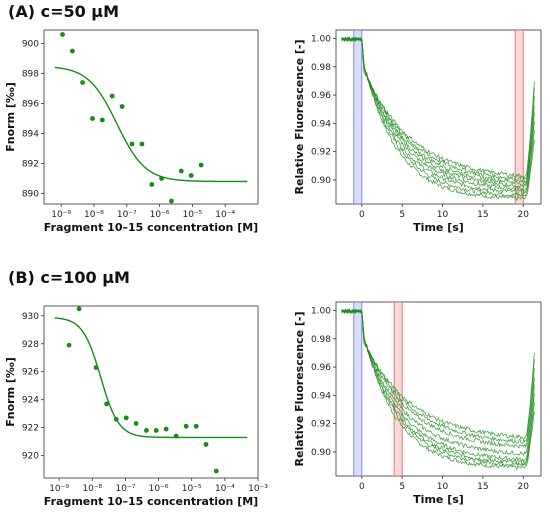  I want to click on panel-b-trace-hot-region, so click(398, 389).